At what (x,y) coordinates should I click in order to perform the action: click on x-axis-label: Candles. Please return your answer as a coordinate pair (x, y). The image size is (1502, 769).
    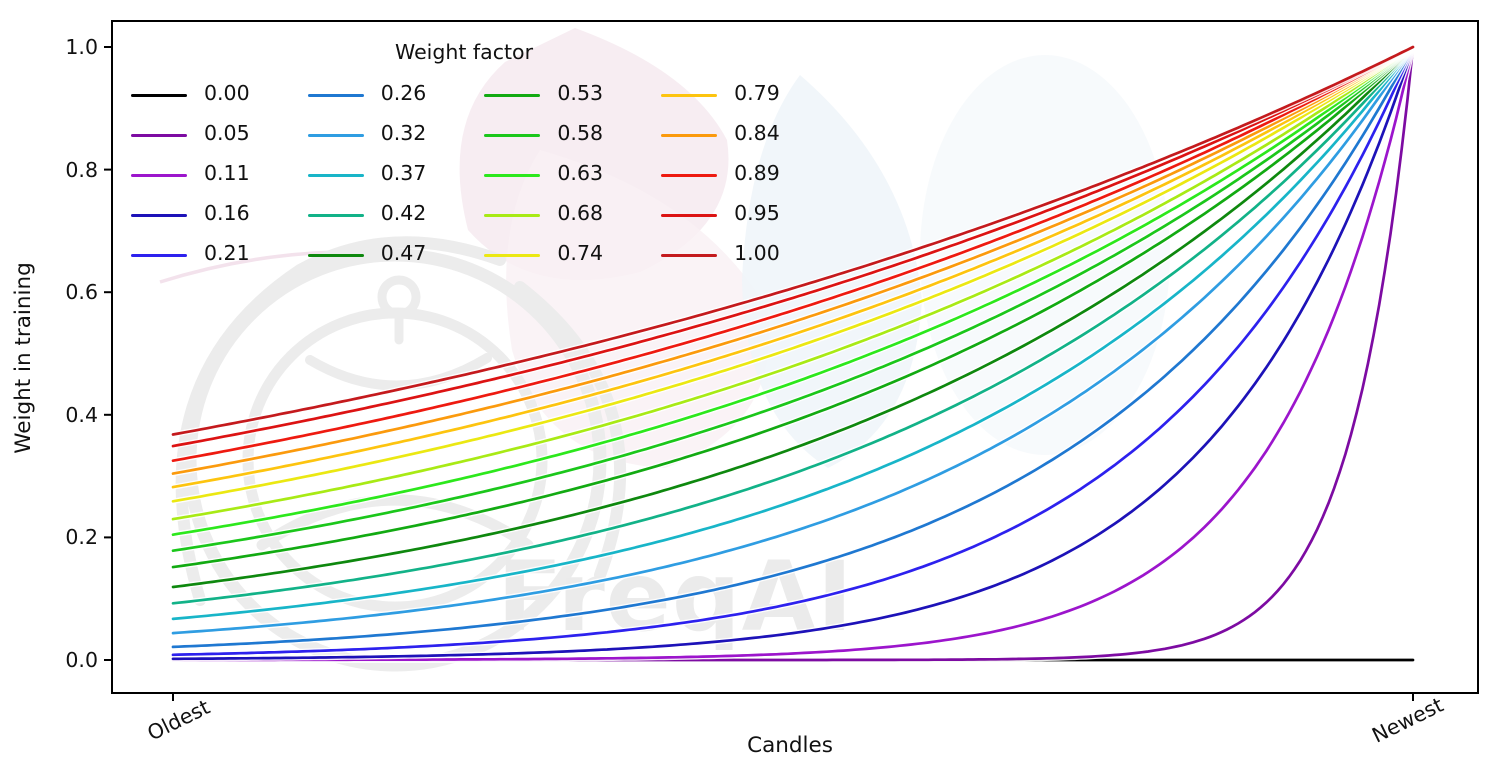
    Looking at the image, I should click on (790, 745).